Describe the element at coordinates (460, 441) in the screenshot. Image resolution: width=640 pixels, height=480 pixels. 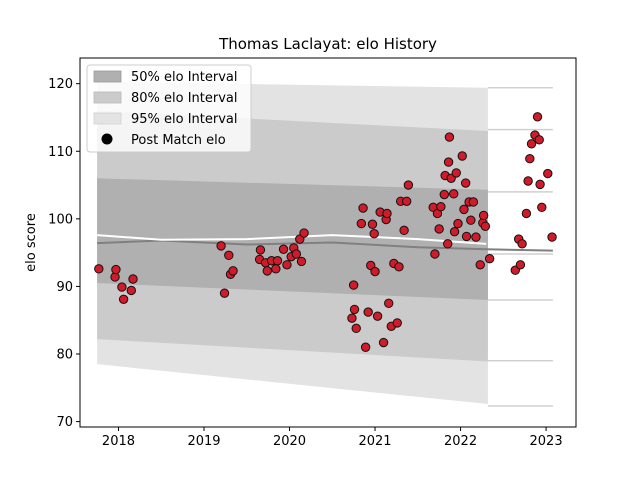
I see `x-tick-label-2022: 2022` at that location.